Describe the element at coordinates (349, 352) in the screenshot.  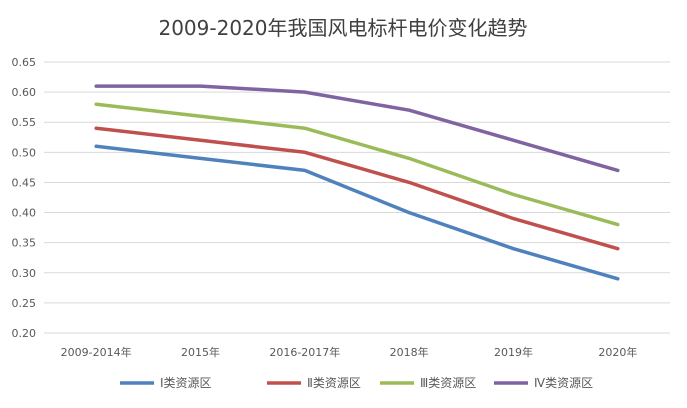
I see `x-axis-ticks: 2009-2014年 2015年 2016-2017年 2018年 2019年 2020年` at that location.